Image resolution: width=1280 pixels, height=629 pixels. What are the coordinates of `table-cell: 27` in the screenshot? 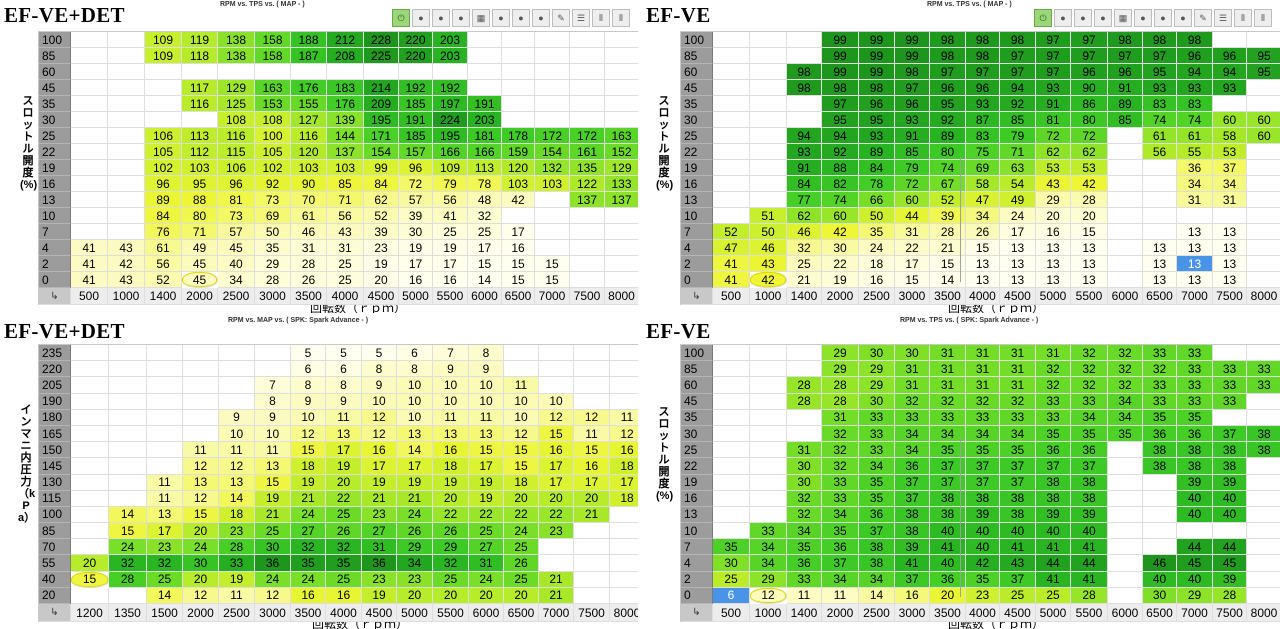 It's located at (379, 531).